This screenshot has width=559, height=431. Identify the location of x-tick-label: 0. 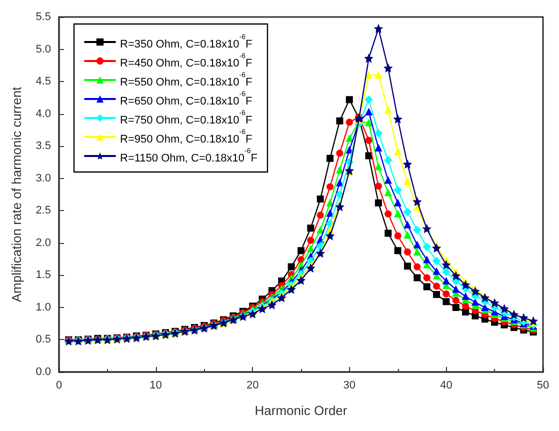
(59, 386).